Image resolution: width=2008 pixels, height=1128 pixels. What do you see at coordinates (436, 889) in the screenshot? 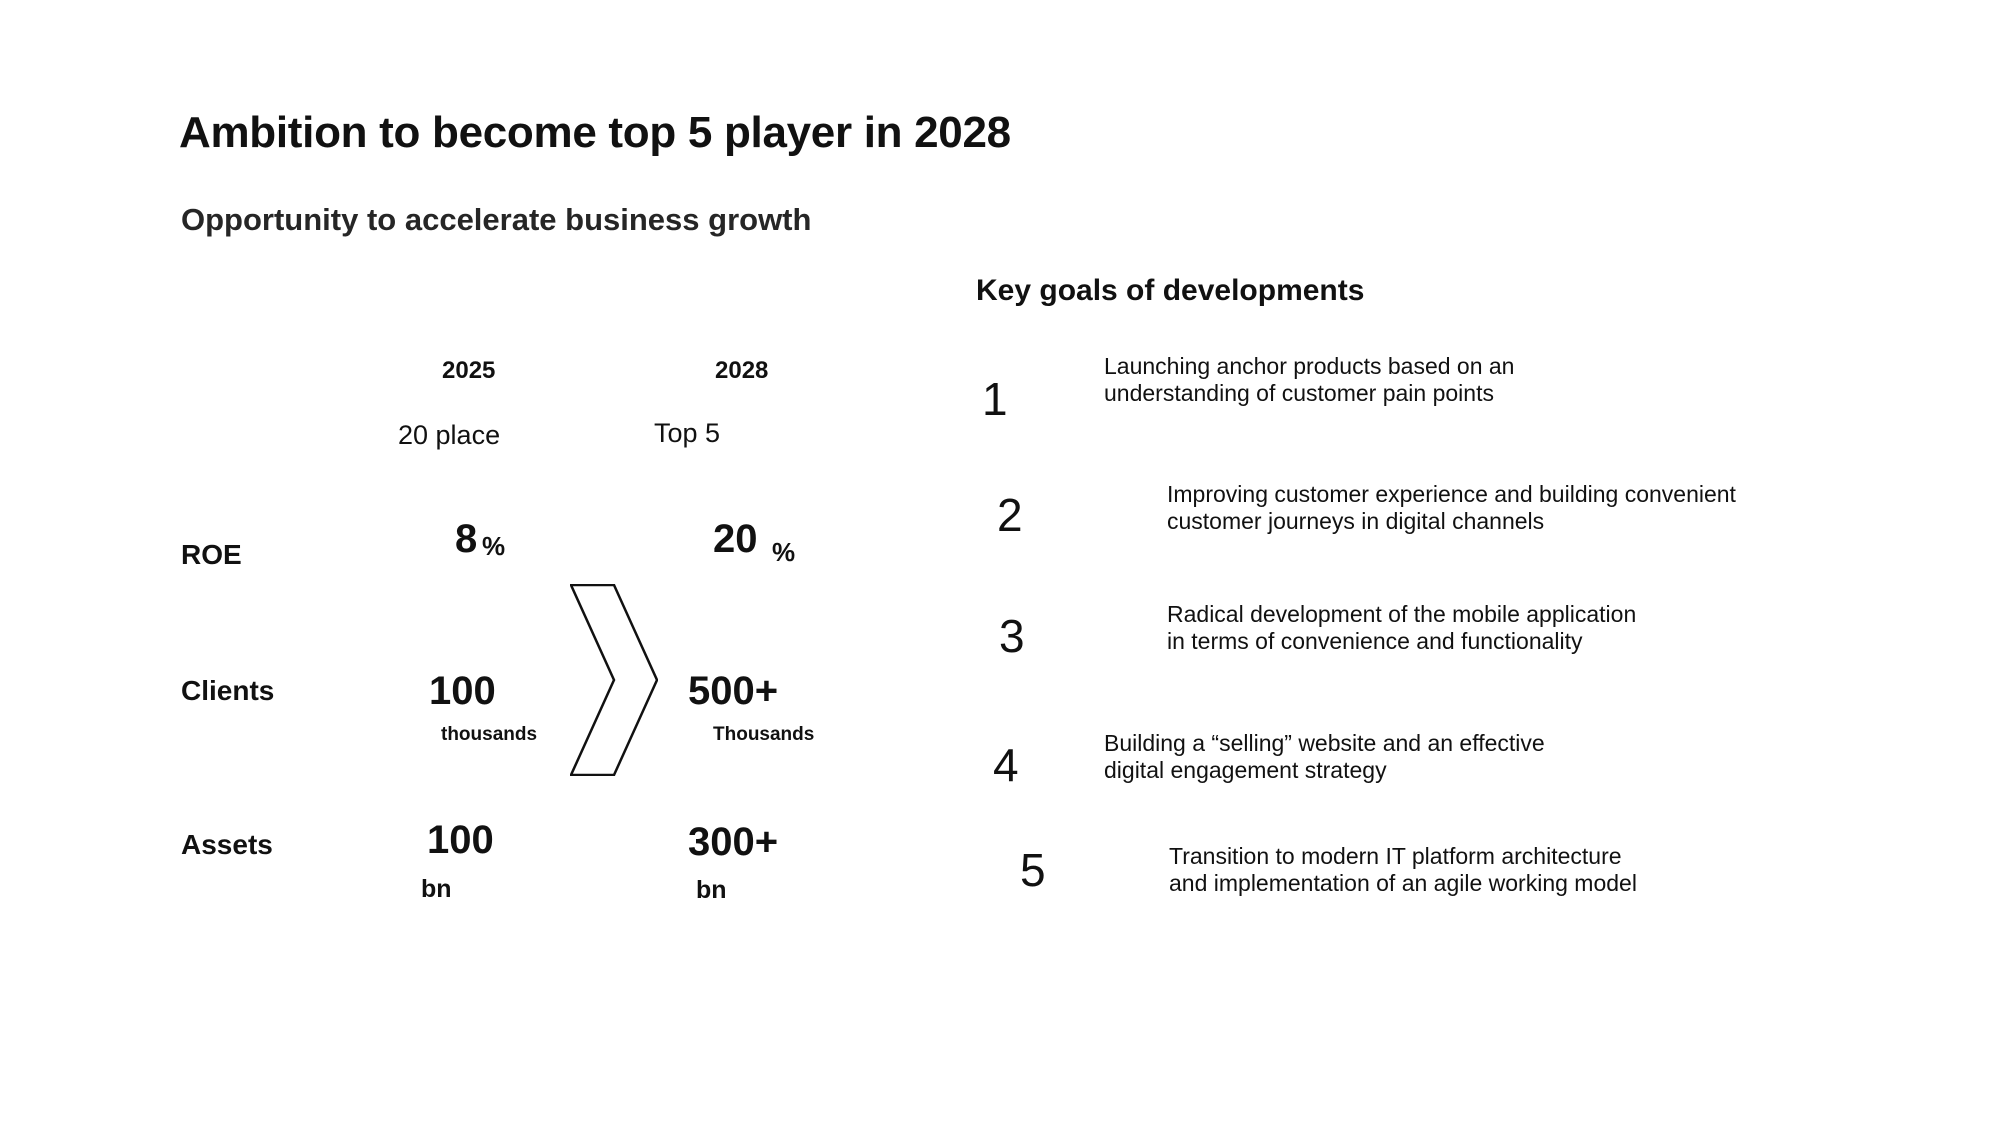
I see `assets-from-unit: bn` at bounding box center [436, 889].